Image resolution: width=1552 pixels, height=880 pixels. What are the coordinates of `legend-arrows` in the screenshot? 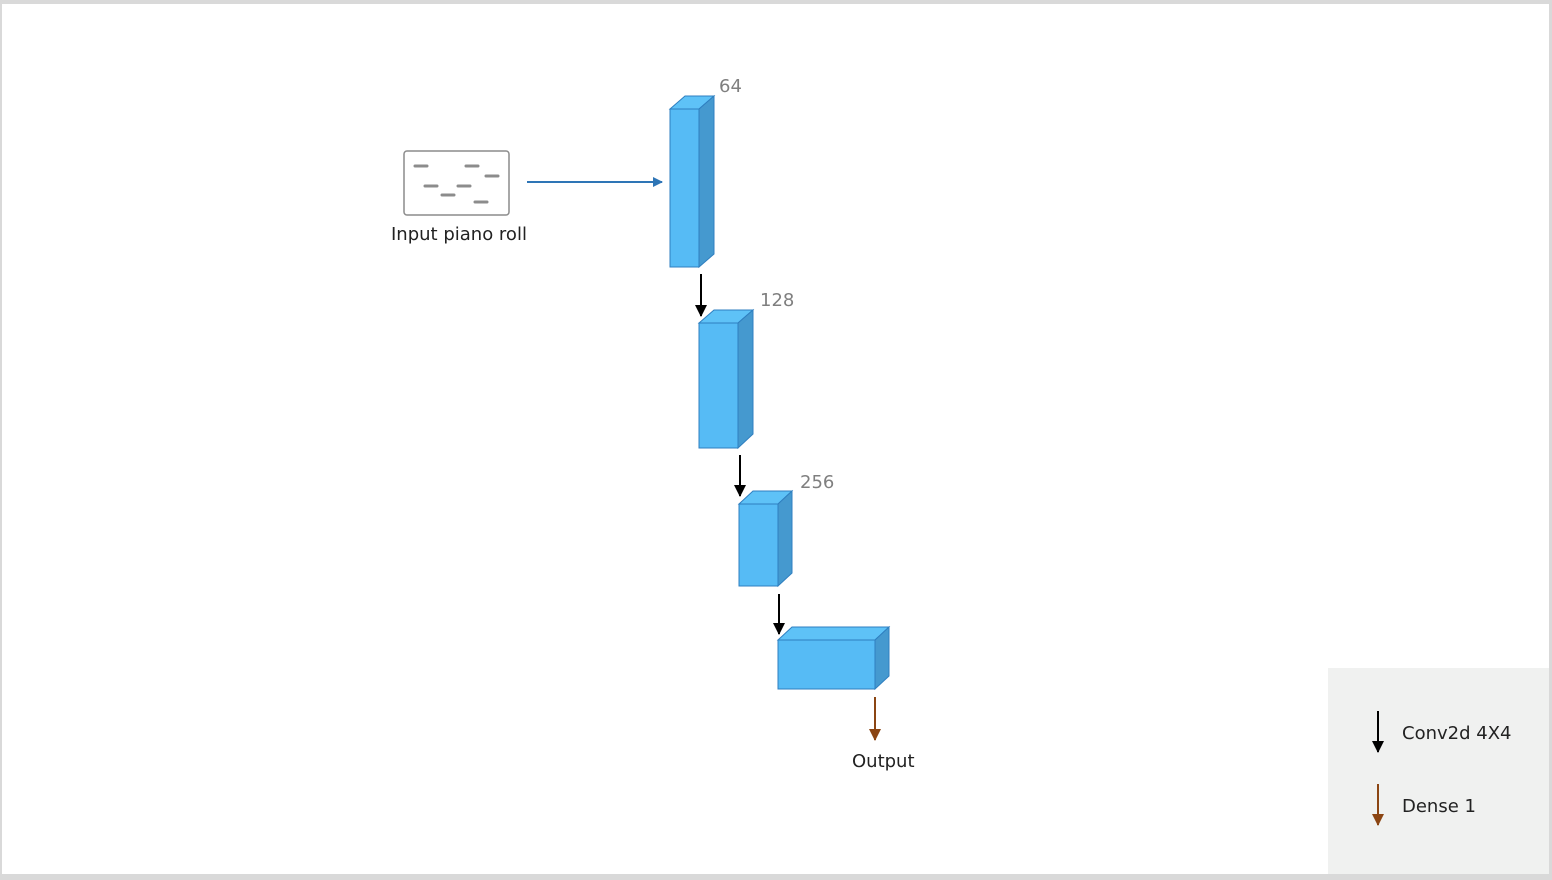 It's located at (1378, 768).